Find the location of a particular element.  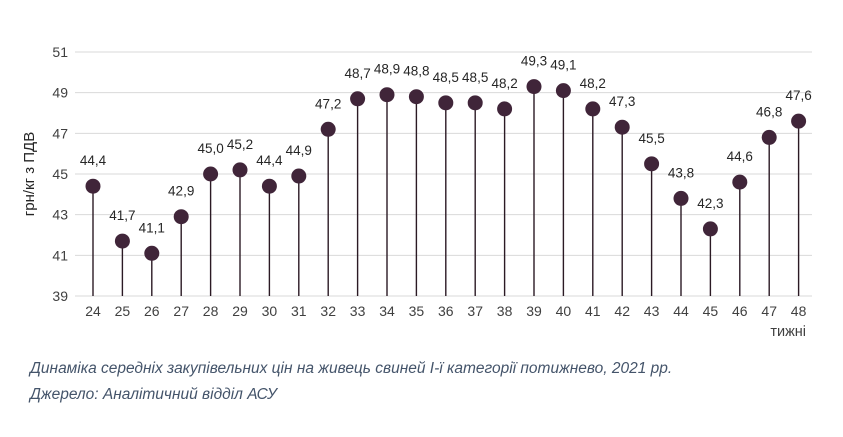

x-axis-title: тижні is located at coordinates (788, 332).